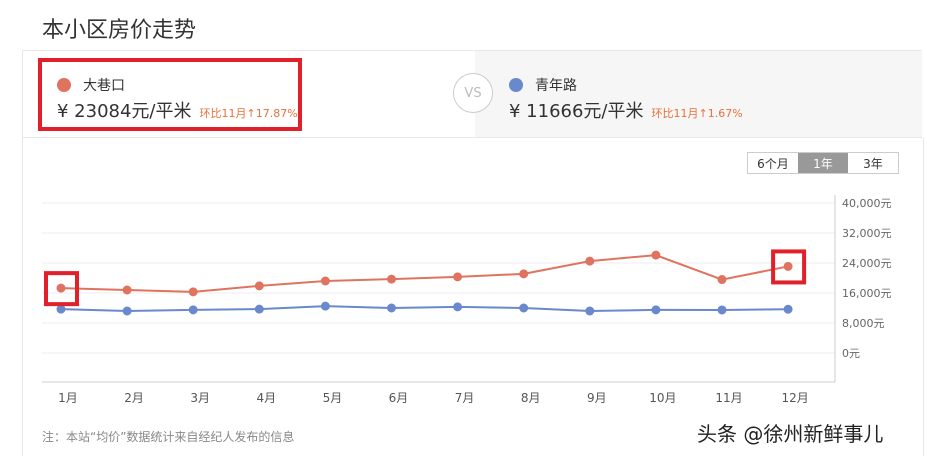 The height and width of the screenshot is (456, 927). I want to click on left-community: 大巷口, so click(91, 85).